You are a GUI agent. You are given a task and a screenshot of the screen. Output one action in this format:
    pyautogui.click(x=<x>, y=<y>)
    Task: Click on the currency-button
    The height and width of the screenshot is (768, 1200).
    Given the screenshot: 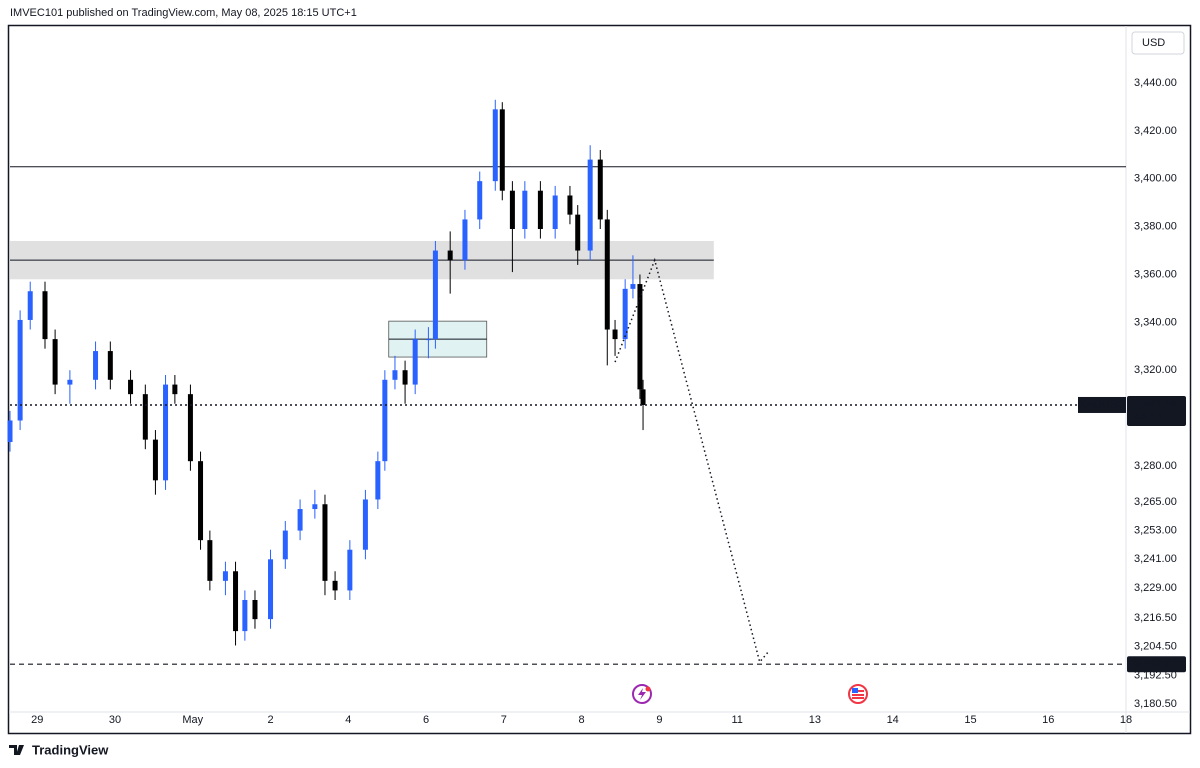 What is the action you would take?
    pyautogui.click(x=1158, y=43)
    